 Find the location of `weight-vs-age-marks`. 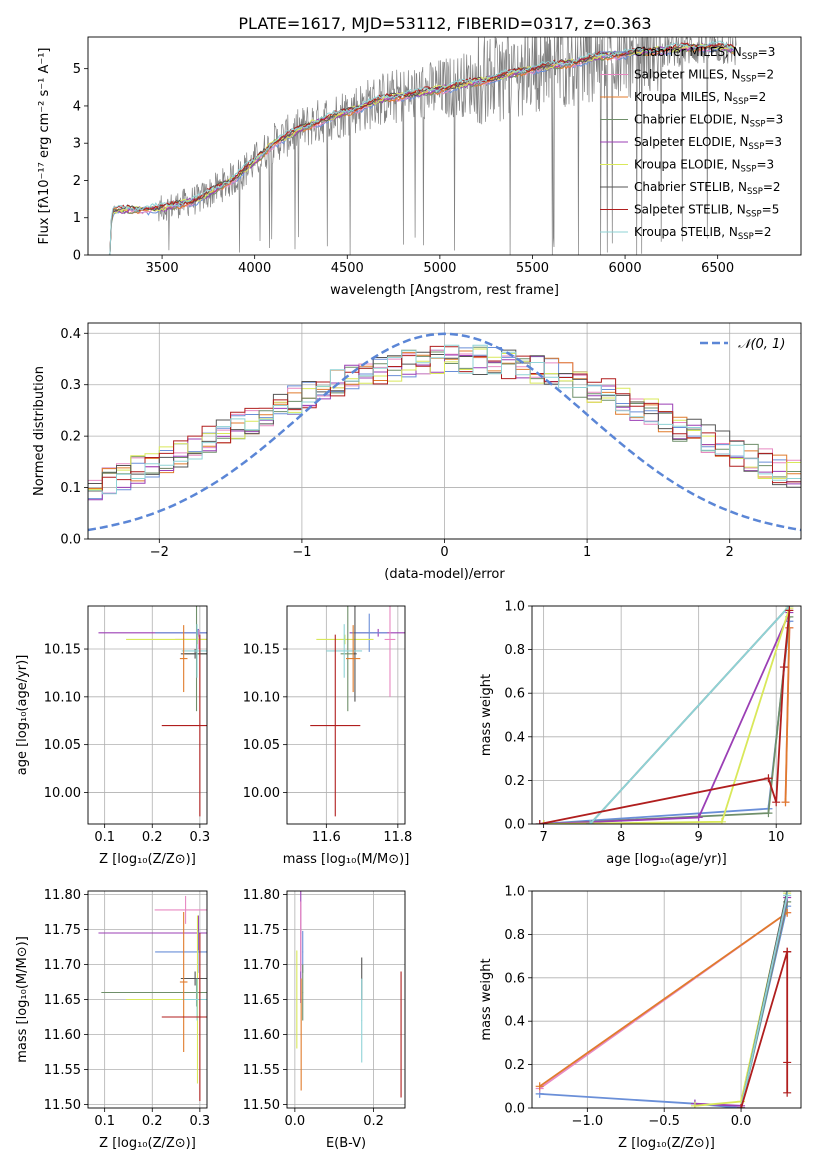

weight-vs-age-marks is located at coordinates (664, 715).